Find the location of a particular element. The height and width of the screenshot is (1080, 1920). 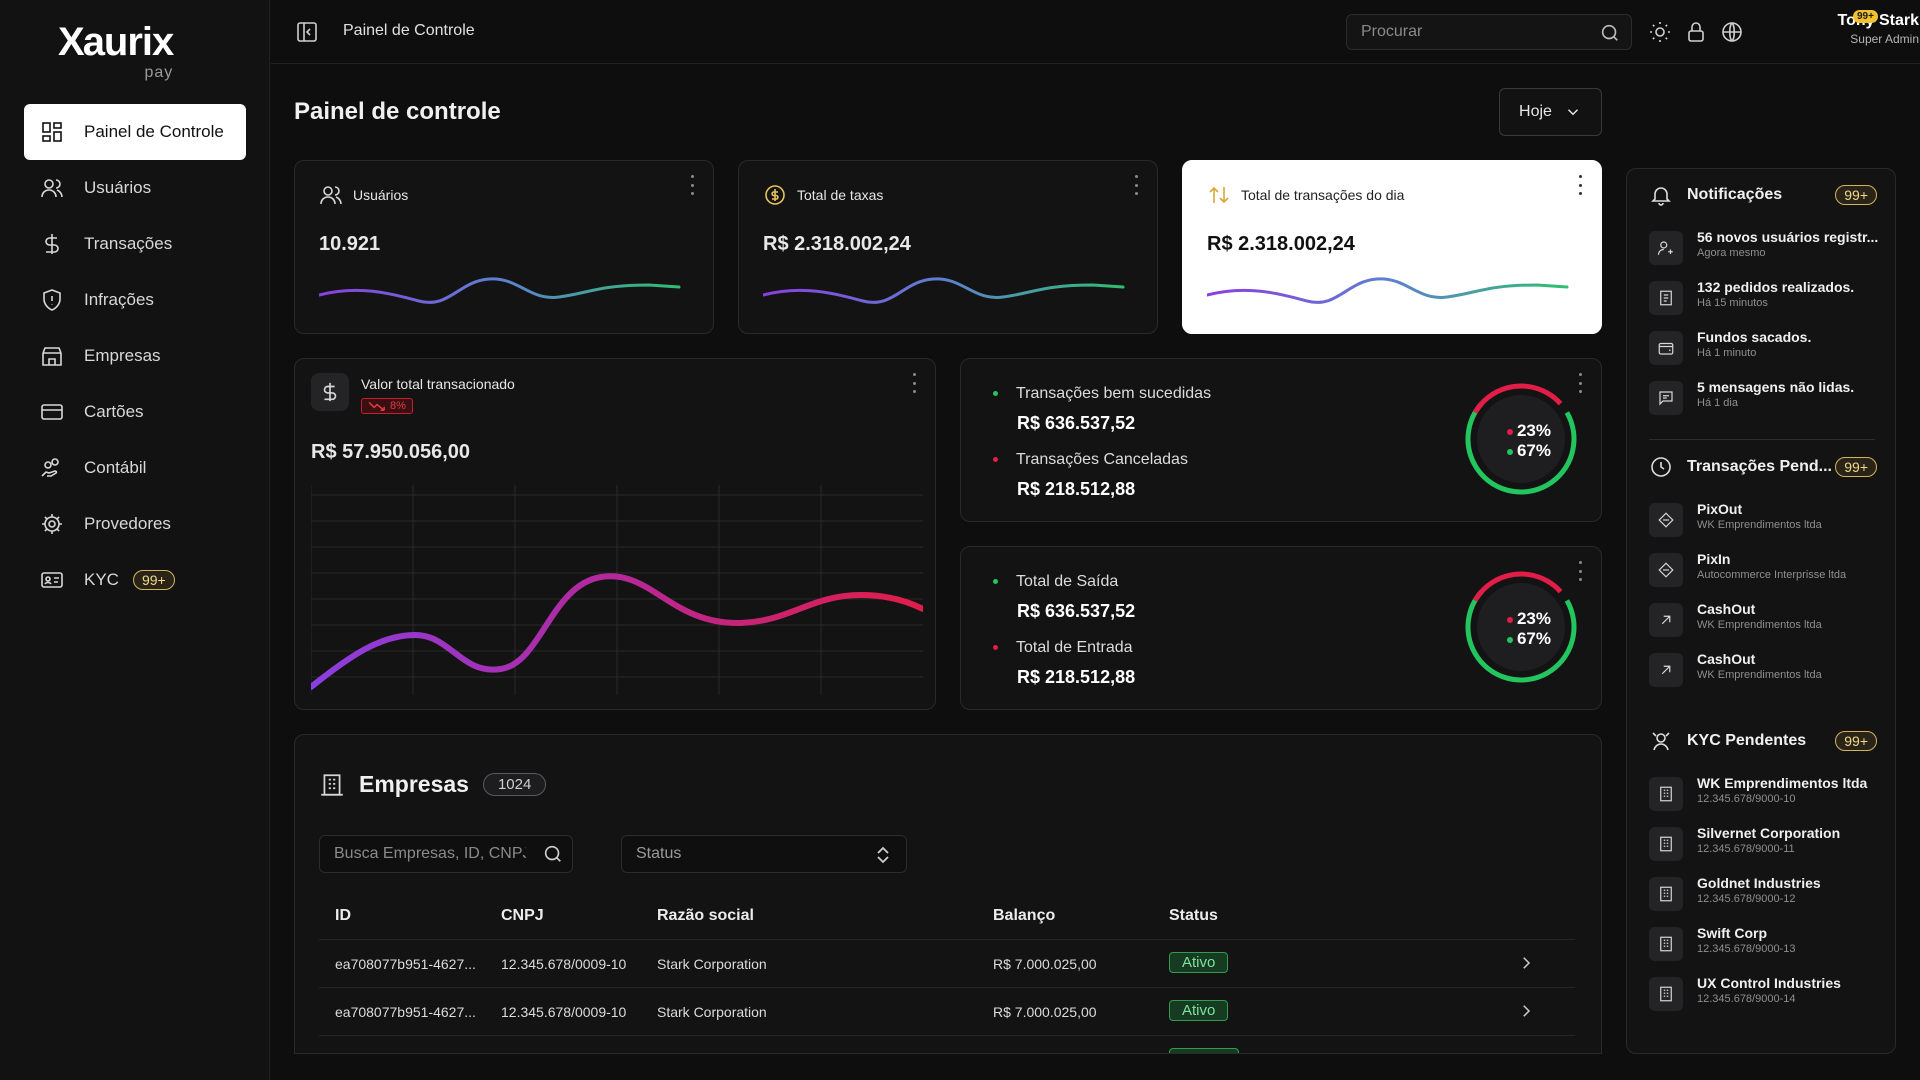

sidebar-item-cartoes: Cartões is located at coordinates (135, 412).